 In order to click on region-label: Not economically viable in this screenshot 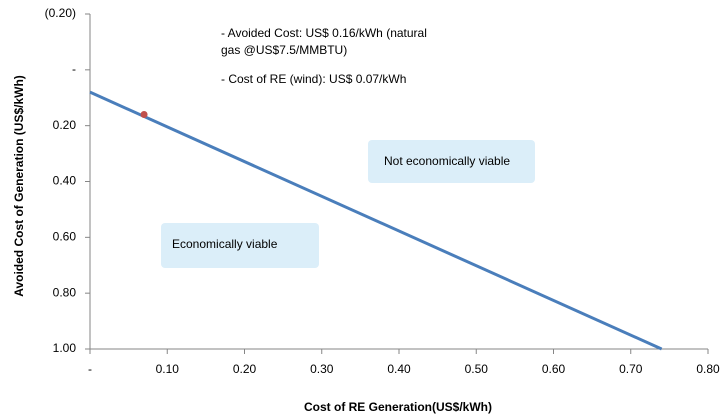, I will do `click(447, 161)`.